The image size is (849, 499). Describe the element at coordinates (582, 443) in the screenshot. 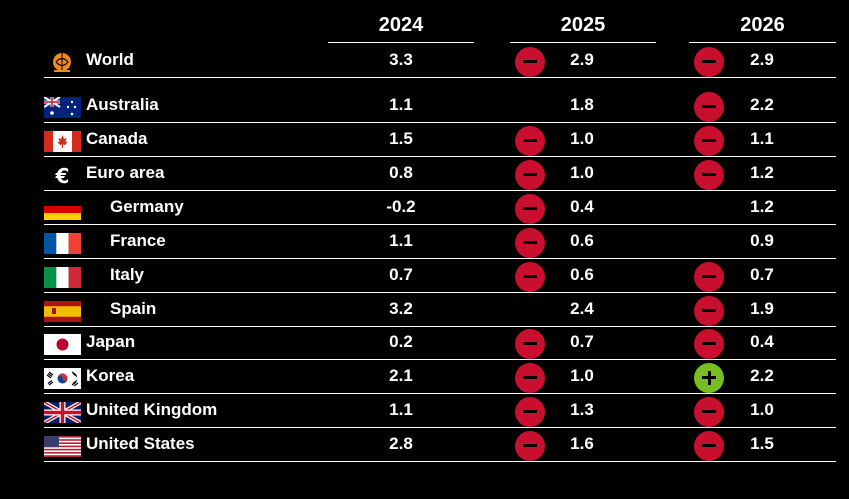

I see `value-2025: 1.6` at that location.